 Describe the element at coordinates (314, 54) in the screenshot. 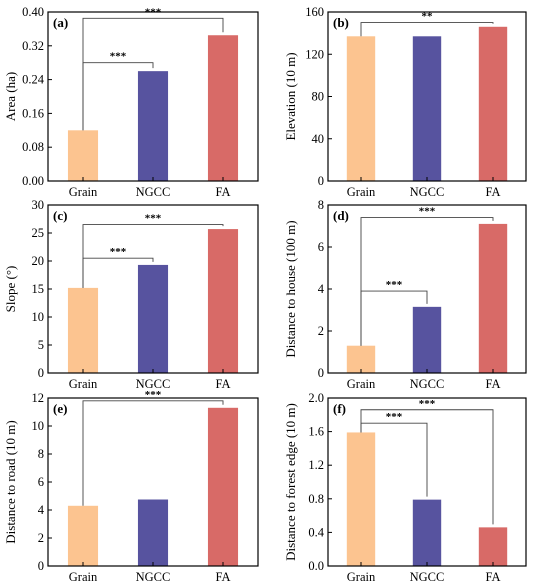

I see `y-tick-label: 120` at that location.